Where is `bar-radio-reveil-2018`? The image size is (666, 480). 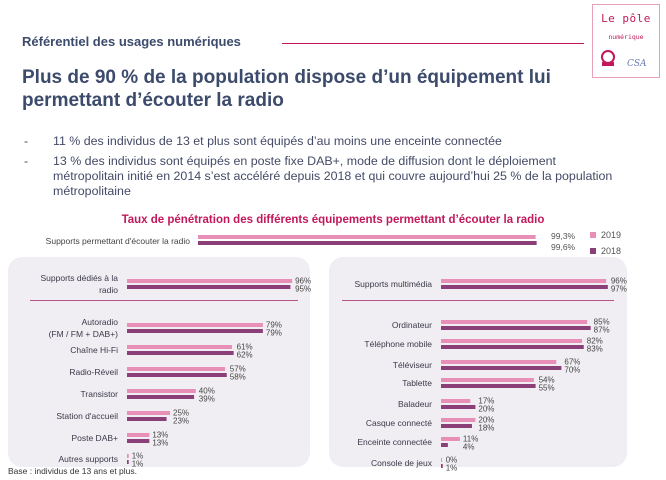
bar-radio-reveil-2018 is located at coordinates (177, 375).